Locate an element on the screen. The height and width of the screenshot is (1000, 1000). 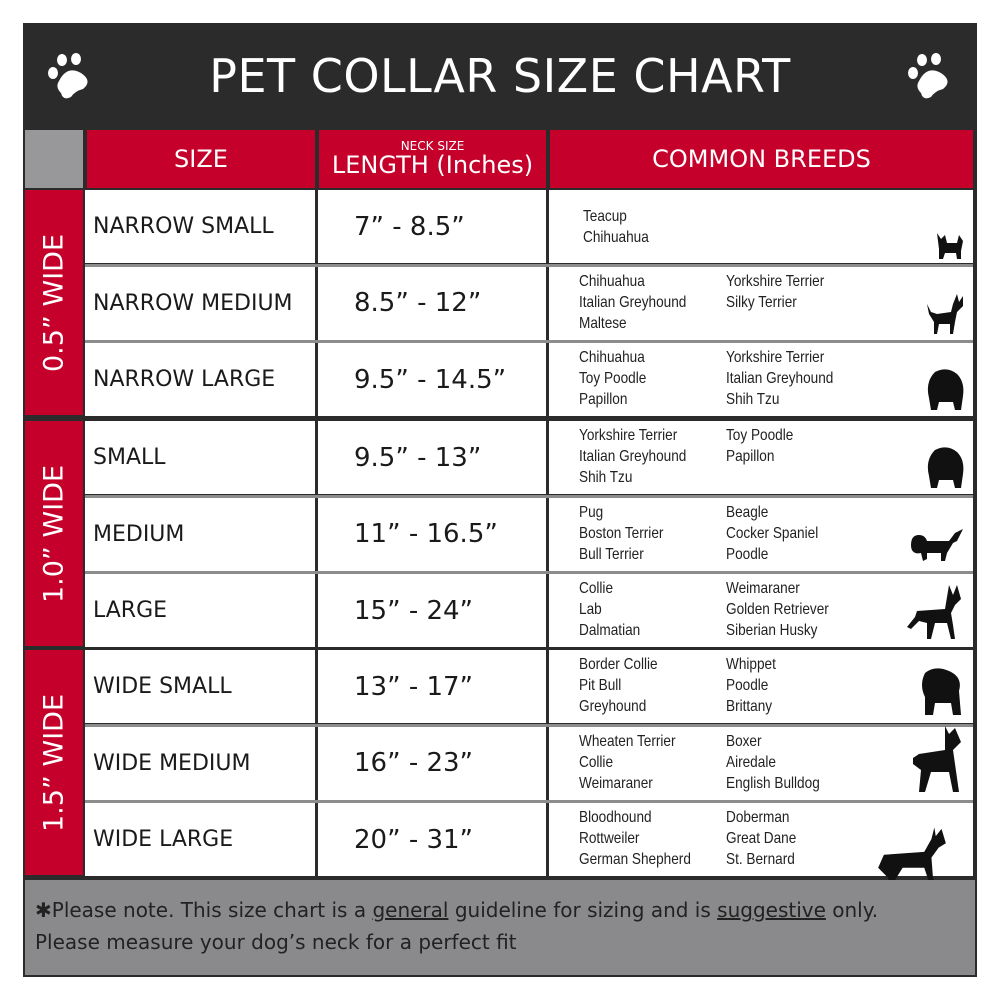
length-cell: 16” - 23” is located at coordinates (432, 763).